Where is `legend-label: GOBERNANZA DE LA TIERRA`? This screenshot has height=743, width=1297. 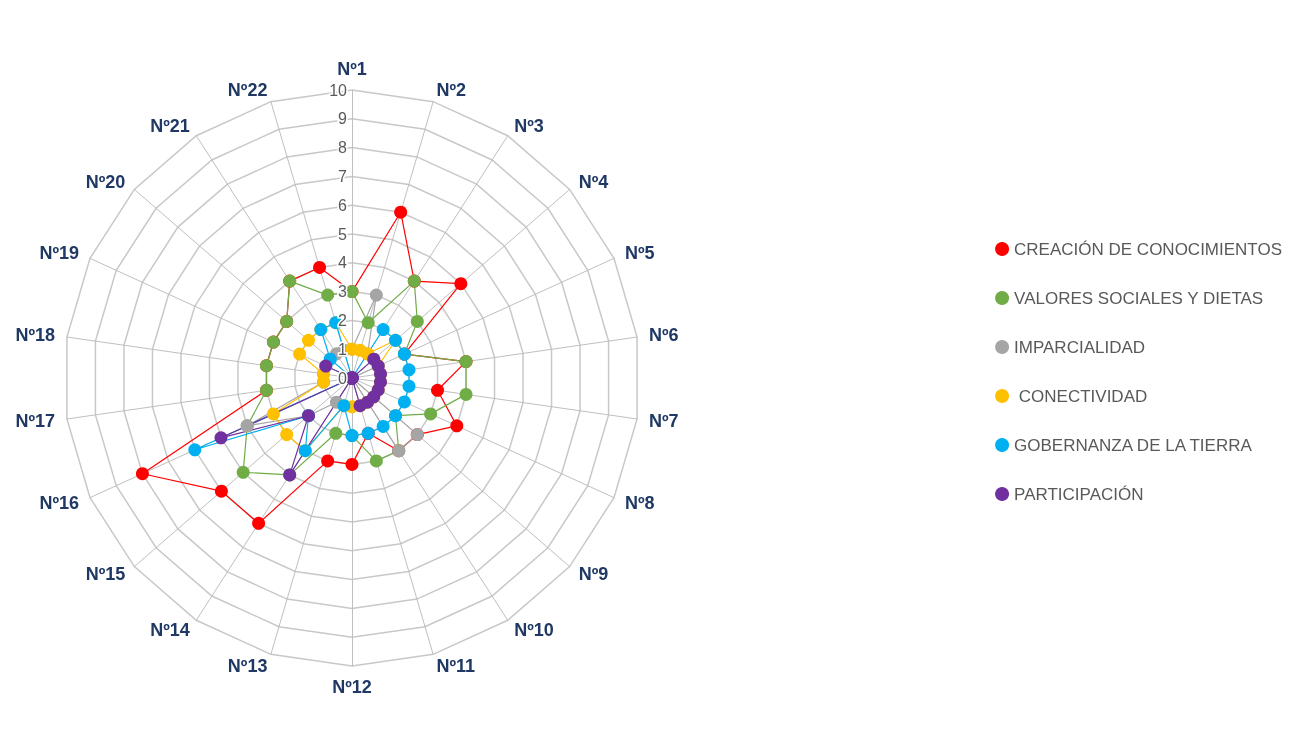 legend-label: GOBERNANZA DE LA TIERRA is located at coordinates (1133, 445).